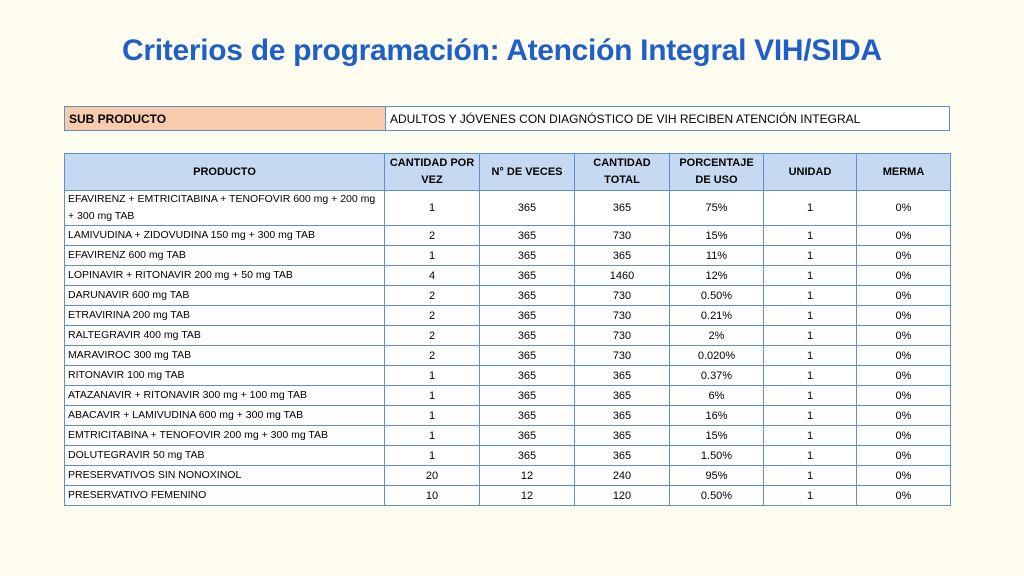  What do you see at coordinates (716, 208) in the screenshot?
I see `cell-porcentaje: 75%` at bounding box center [716, 208].